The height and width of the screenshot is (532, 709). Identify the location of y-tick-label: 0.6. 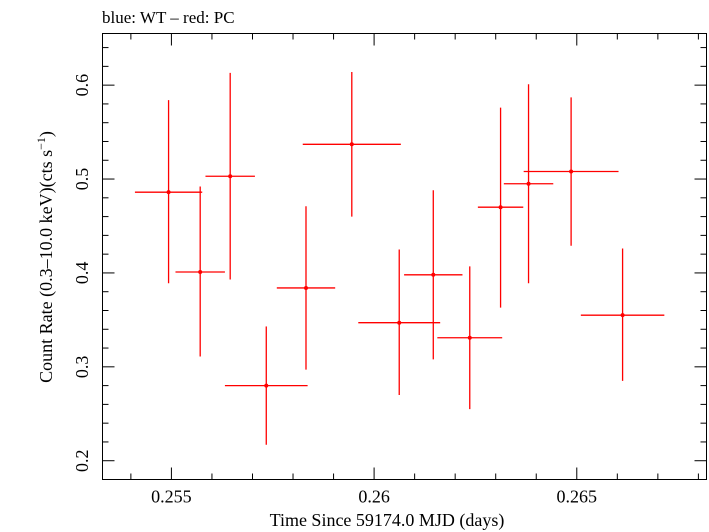
(82, 85).